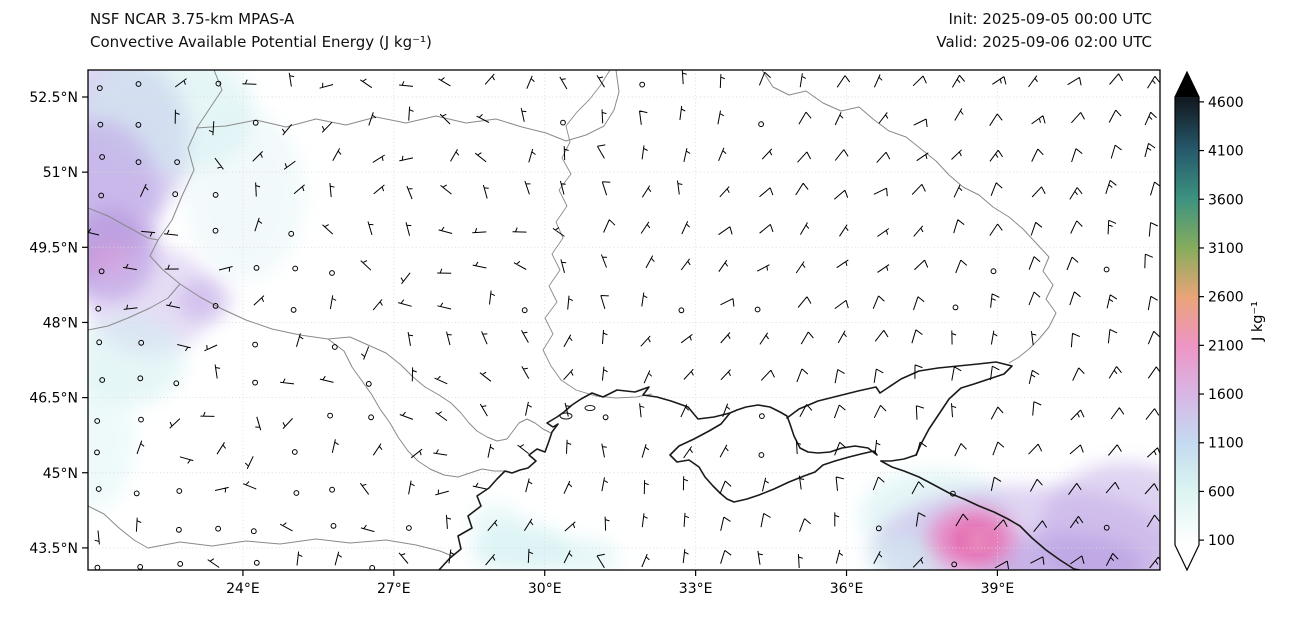 The height and width of the screenshot is (619, 1299). Describe the element at coordinates (1226, 298) in the screenshot. I see `colorbar-tick-label: 2600` at that location.